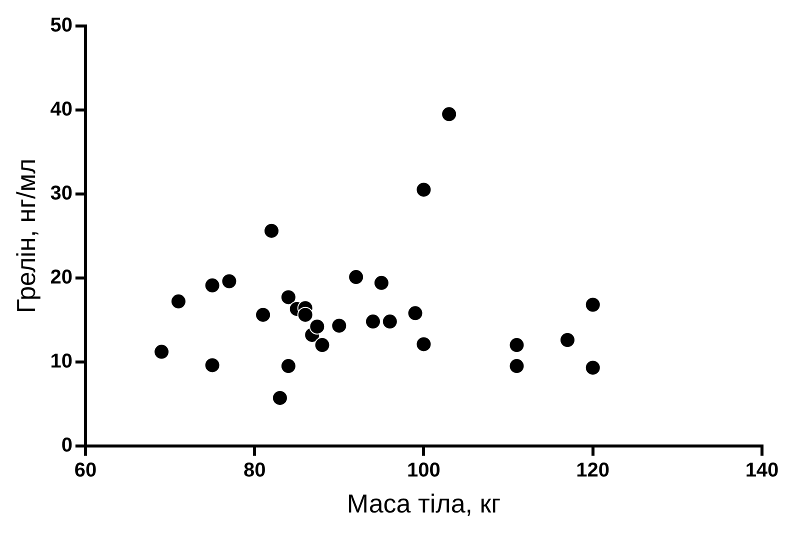 The image size is (800, 533). What do you see at coordinates (61, 109) in the screenshot?
I see `y-tick-label: 40` at bounding box center [61, 109].